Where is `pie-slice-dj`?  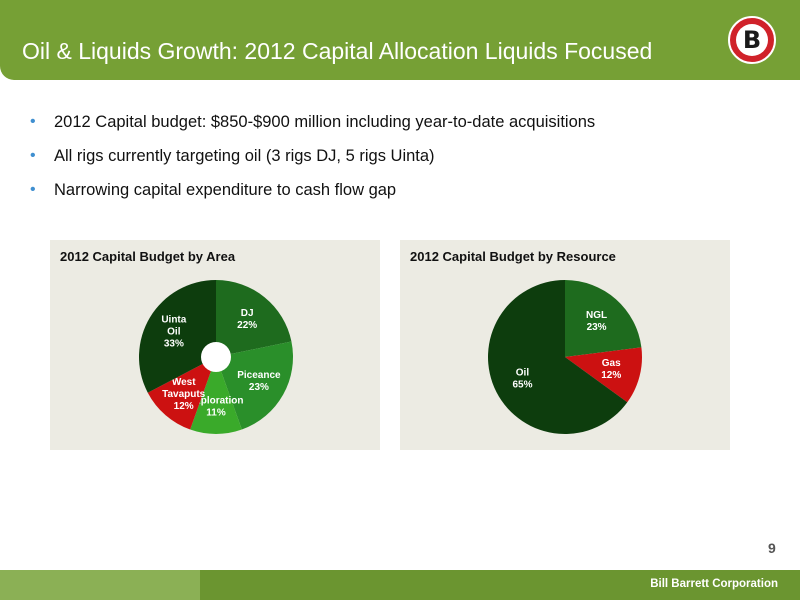
pie-slice-dj is located at coordinates (254, 318).